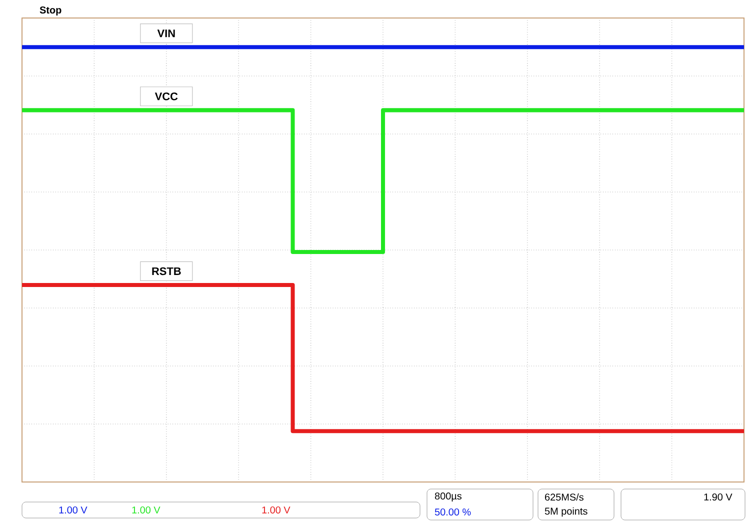 The height and width of the screenshot is (522, 753). I want to click on text: 800µs, so click(448, 497).